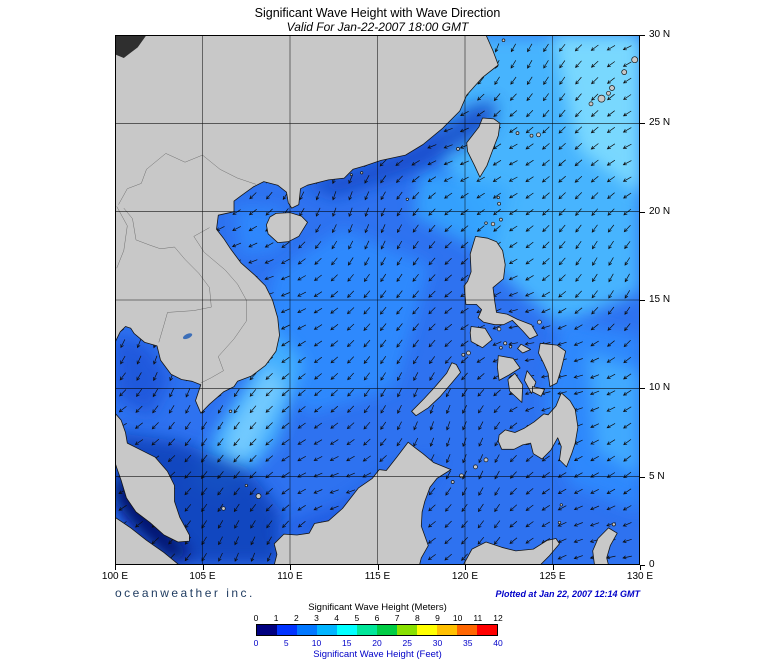  Describe the element at coordinates (552, 576) in the screenshot. I see `lon-tick-label: 125 E` at that location.